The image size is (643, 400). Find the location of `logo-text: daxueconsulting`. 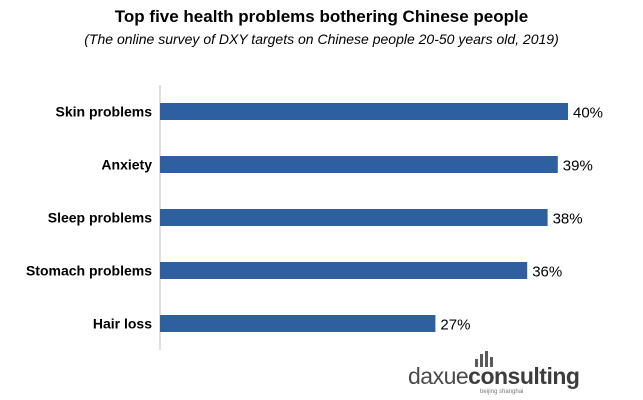

logo-text: daxueconsulting is located at coordinates (494, 376).